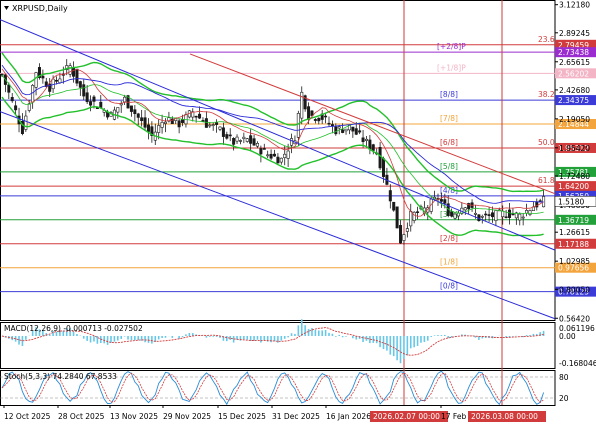 The image size is (596, 425). I want to click on murrey-label: [+1/8]P, so click(451, 67).